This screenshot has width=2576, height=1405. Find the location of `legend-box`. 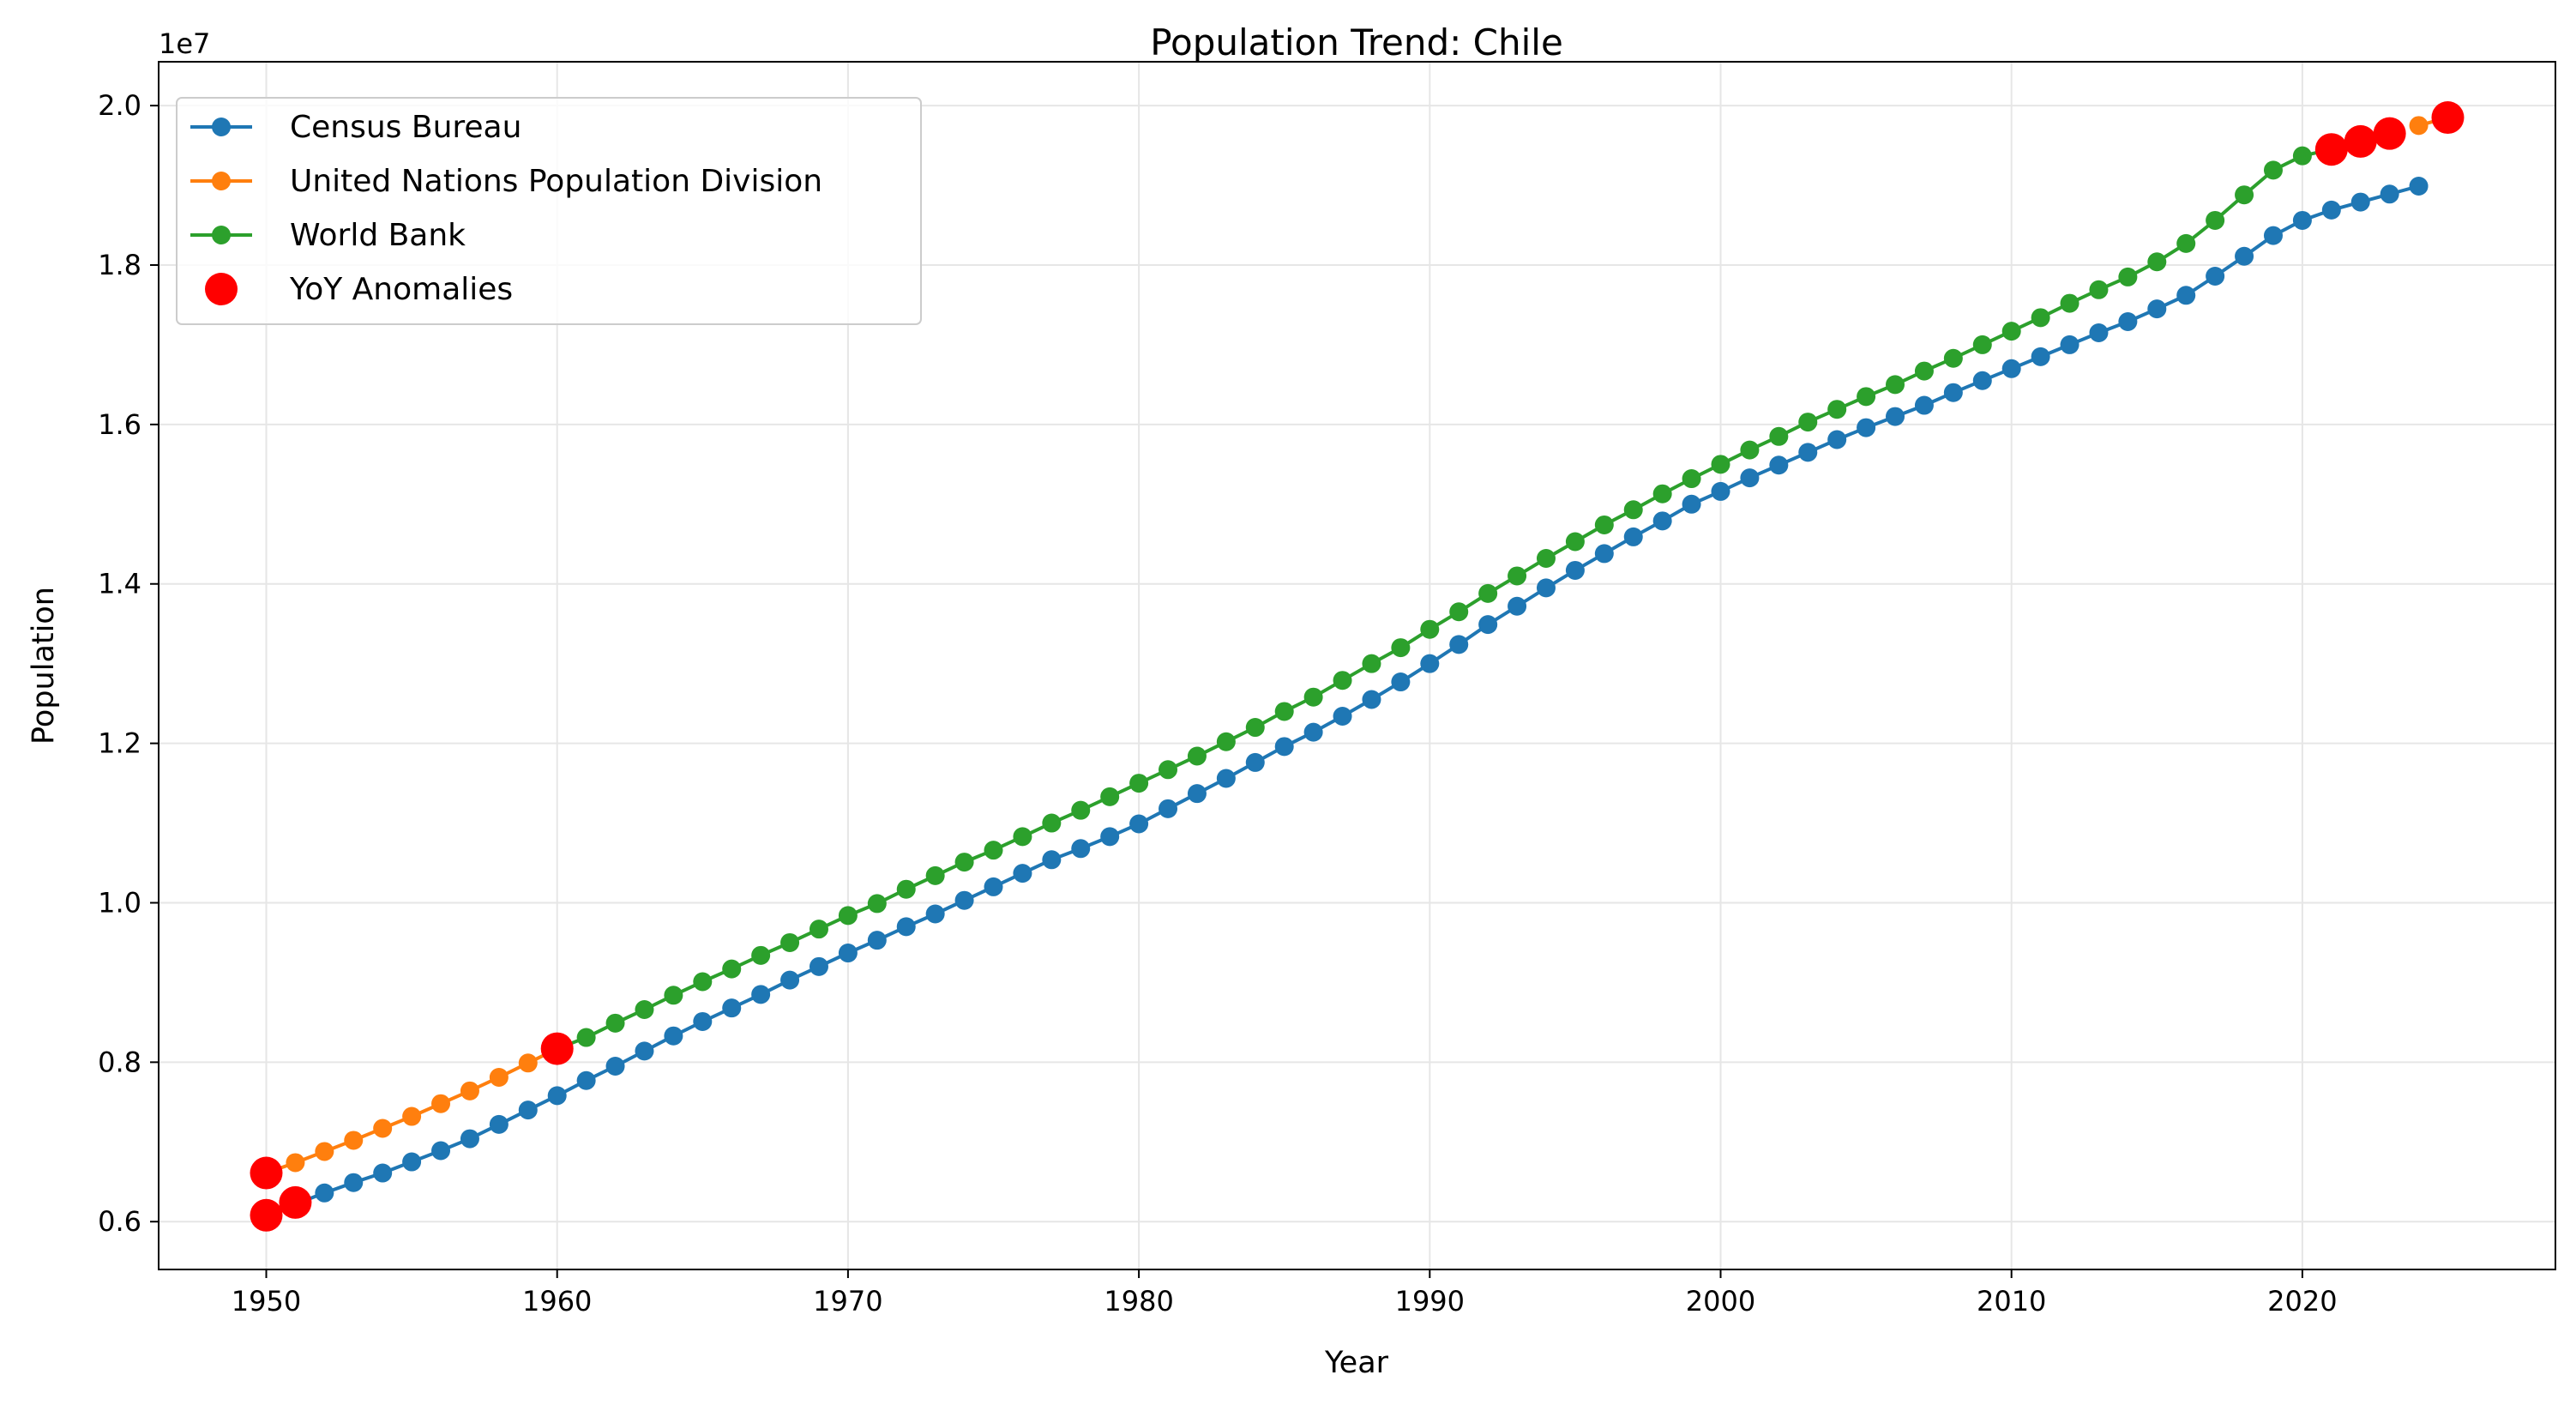

legend-box is located at coordinates (549, 211).